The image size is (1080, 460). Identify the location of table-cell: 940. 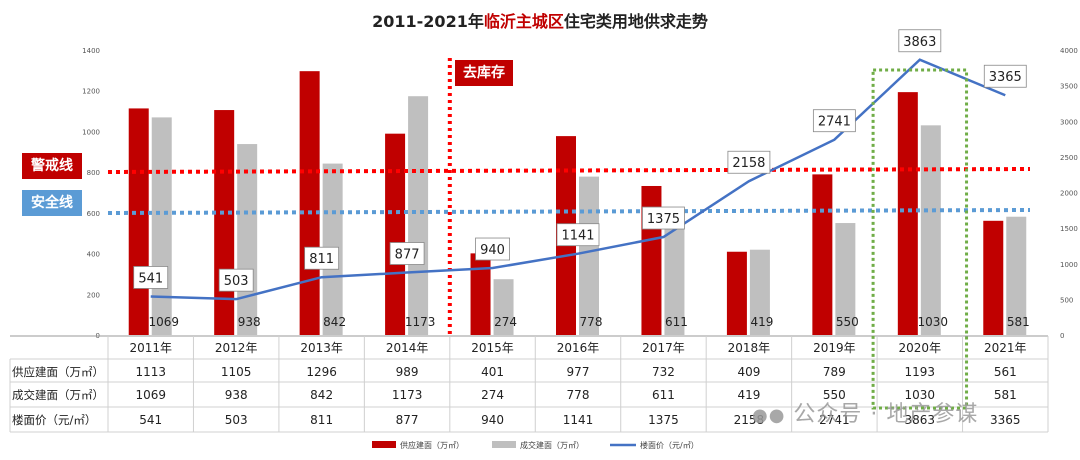
(492, 420).